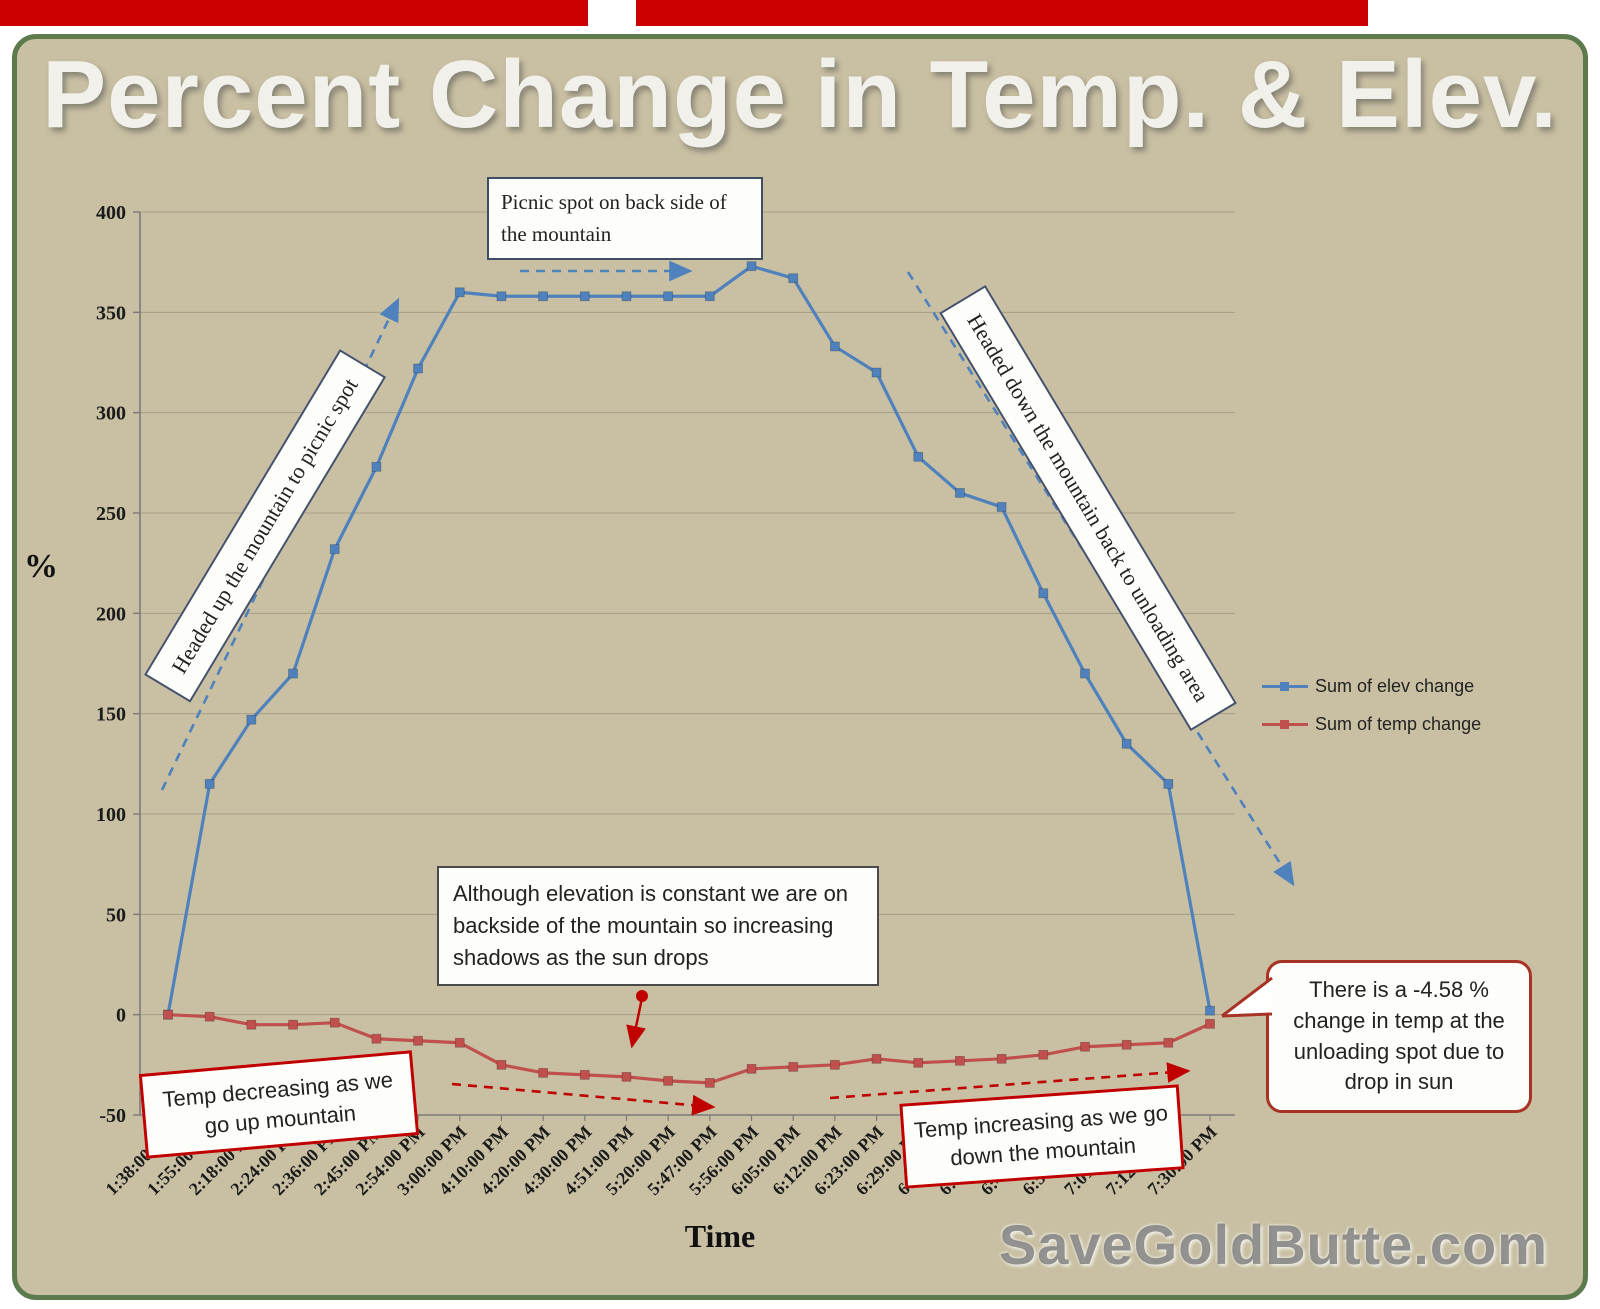 The width and height of the screenshot is (1600, 1309). Describe the element at coordinates (116, 915) in the screenshot. I see `svg-text: 50` at that location.